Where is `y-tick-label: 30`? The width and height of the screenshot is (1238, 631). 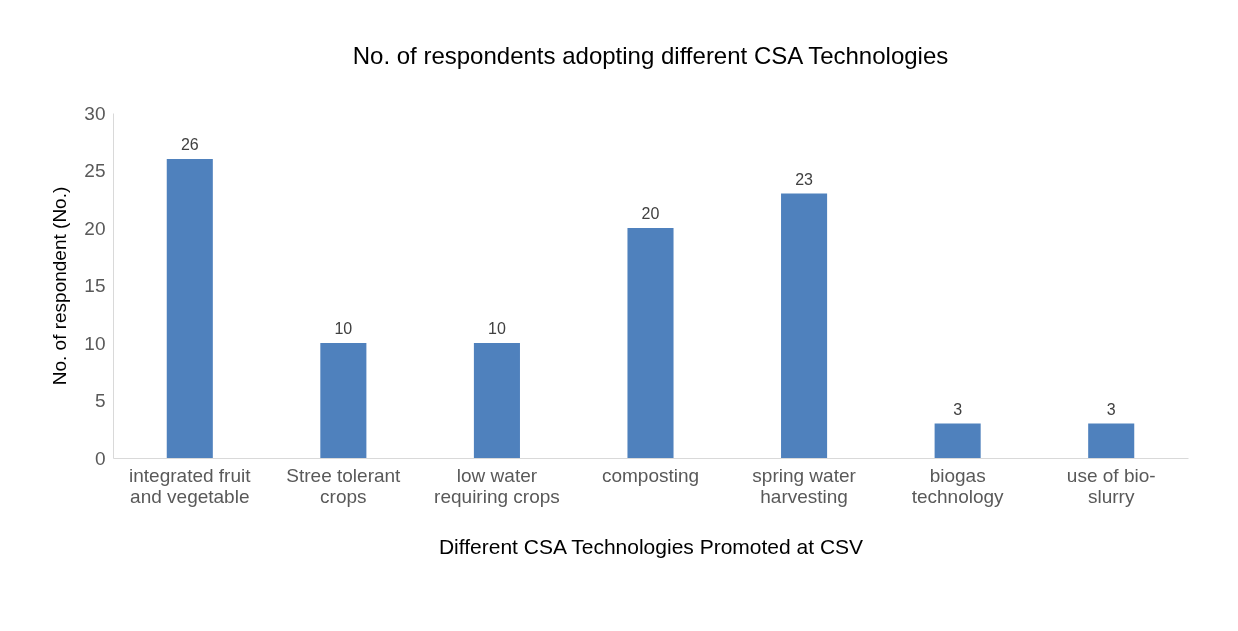
y-tick-label: 30 is located at coordinates (95, 113).